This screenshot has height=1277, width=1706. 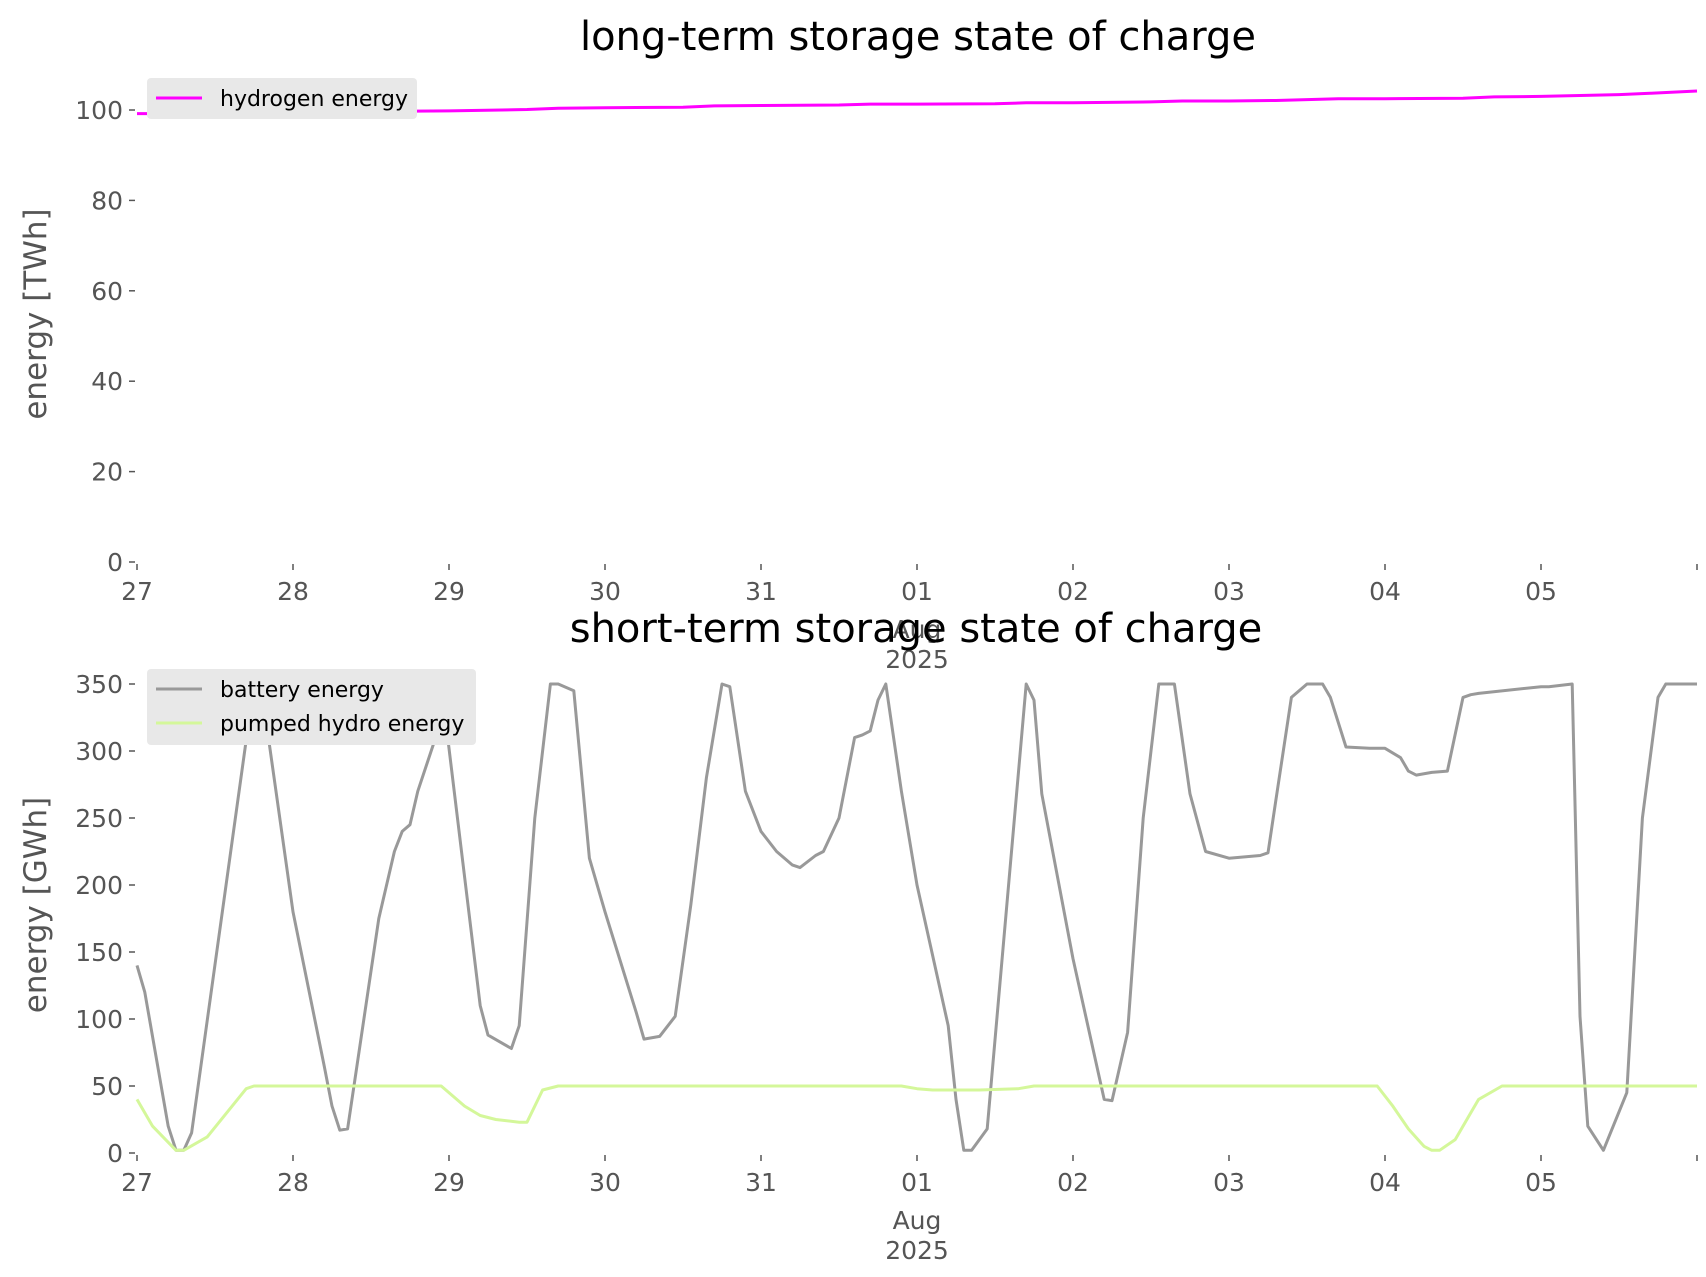 What do you see at coordinates (314, 99) in the screenshot?
I see `legend-label-hydrogen: hydrogen energy` at bounding box center [314, 99].